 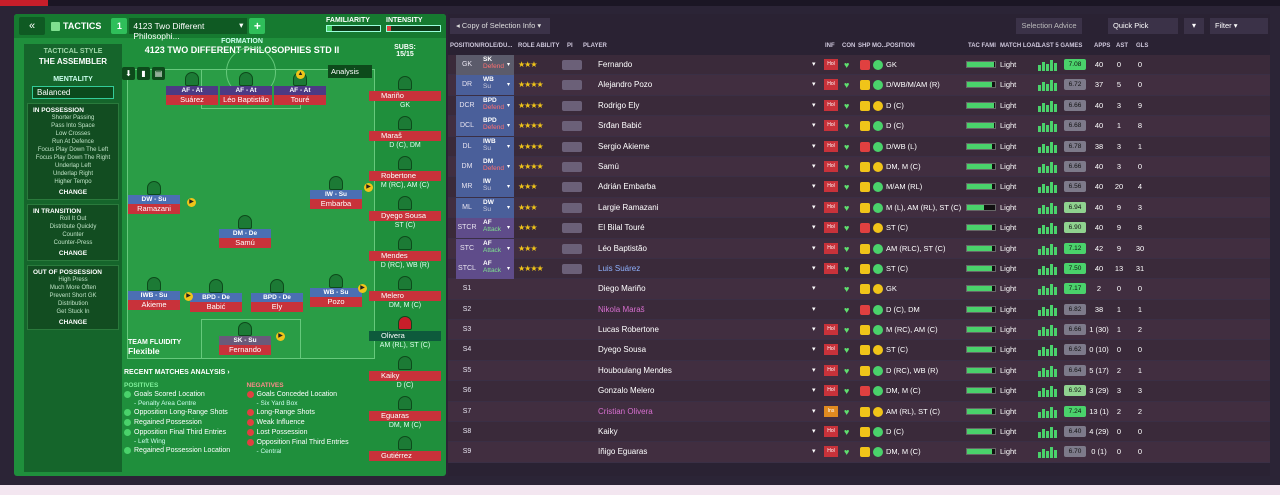 I want to click on tactic-slot: 1, so click(x=119, y=26).